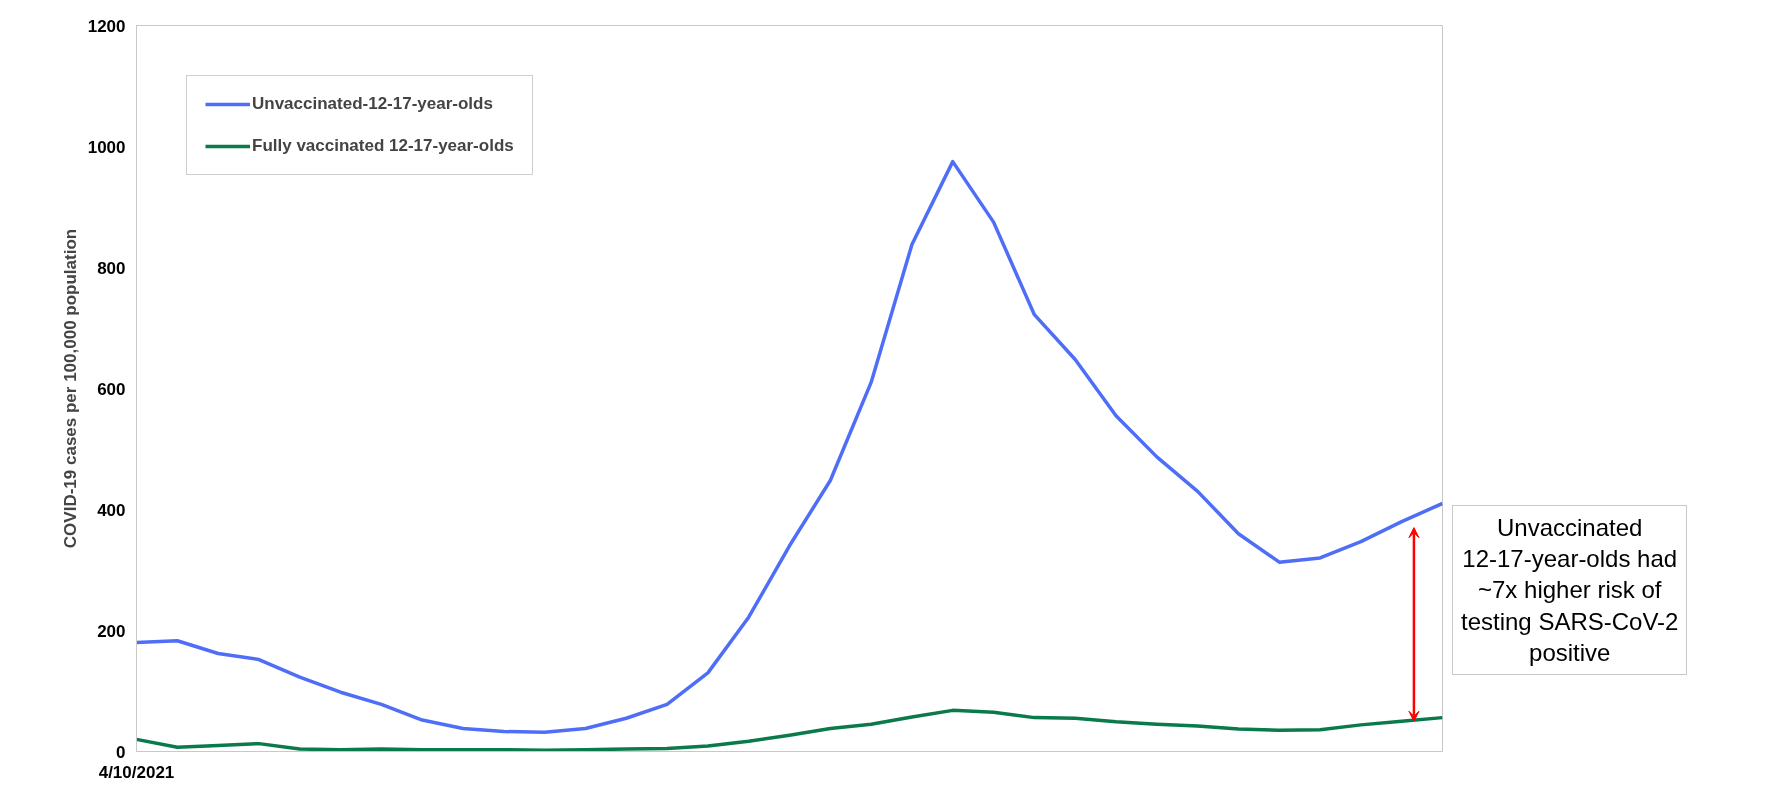 This screenshot has height=804, width=1781. Describe the element at coordinates (383, 146) in the screenshot. I see `legend-label: Fully vaccinated 12-17-year-olds` at that location.